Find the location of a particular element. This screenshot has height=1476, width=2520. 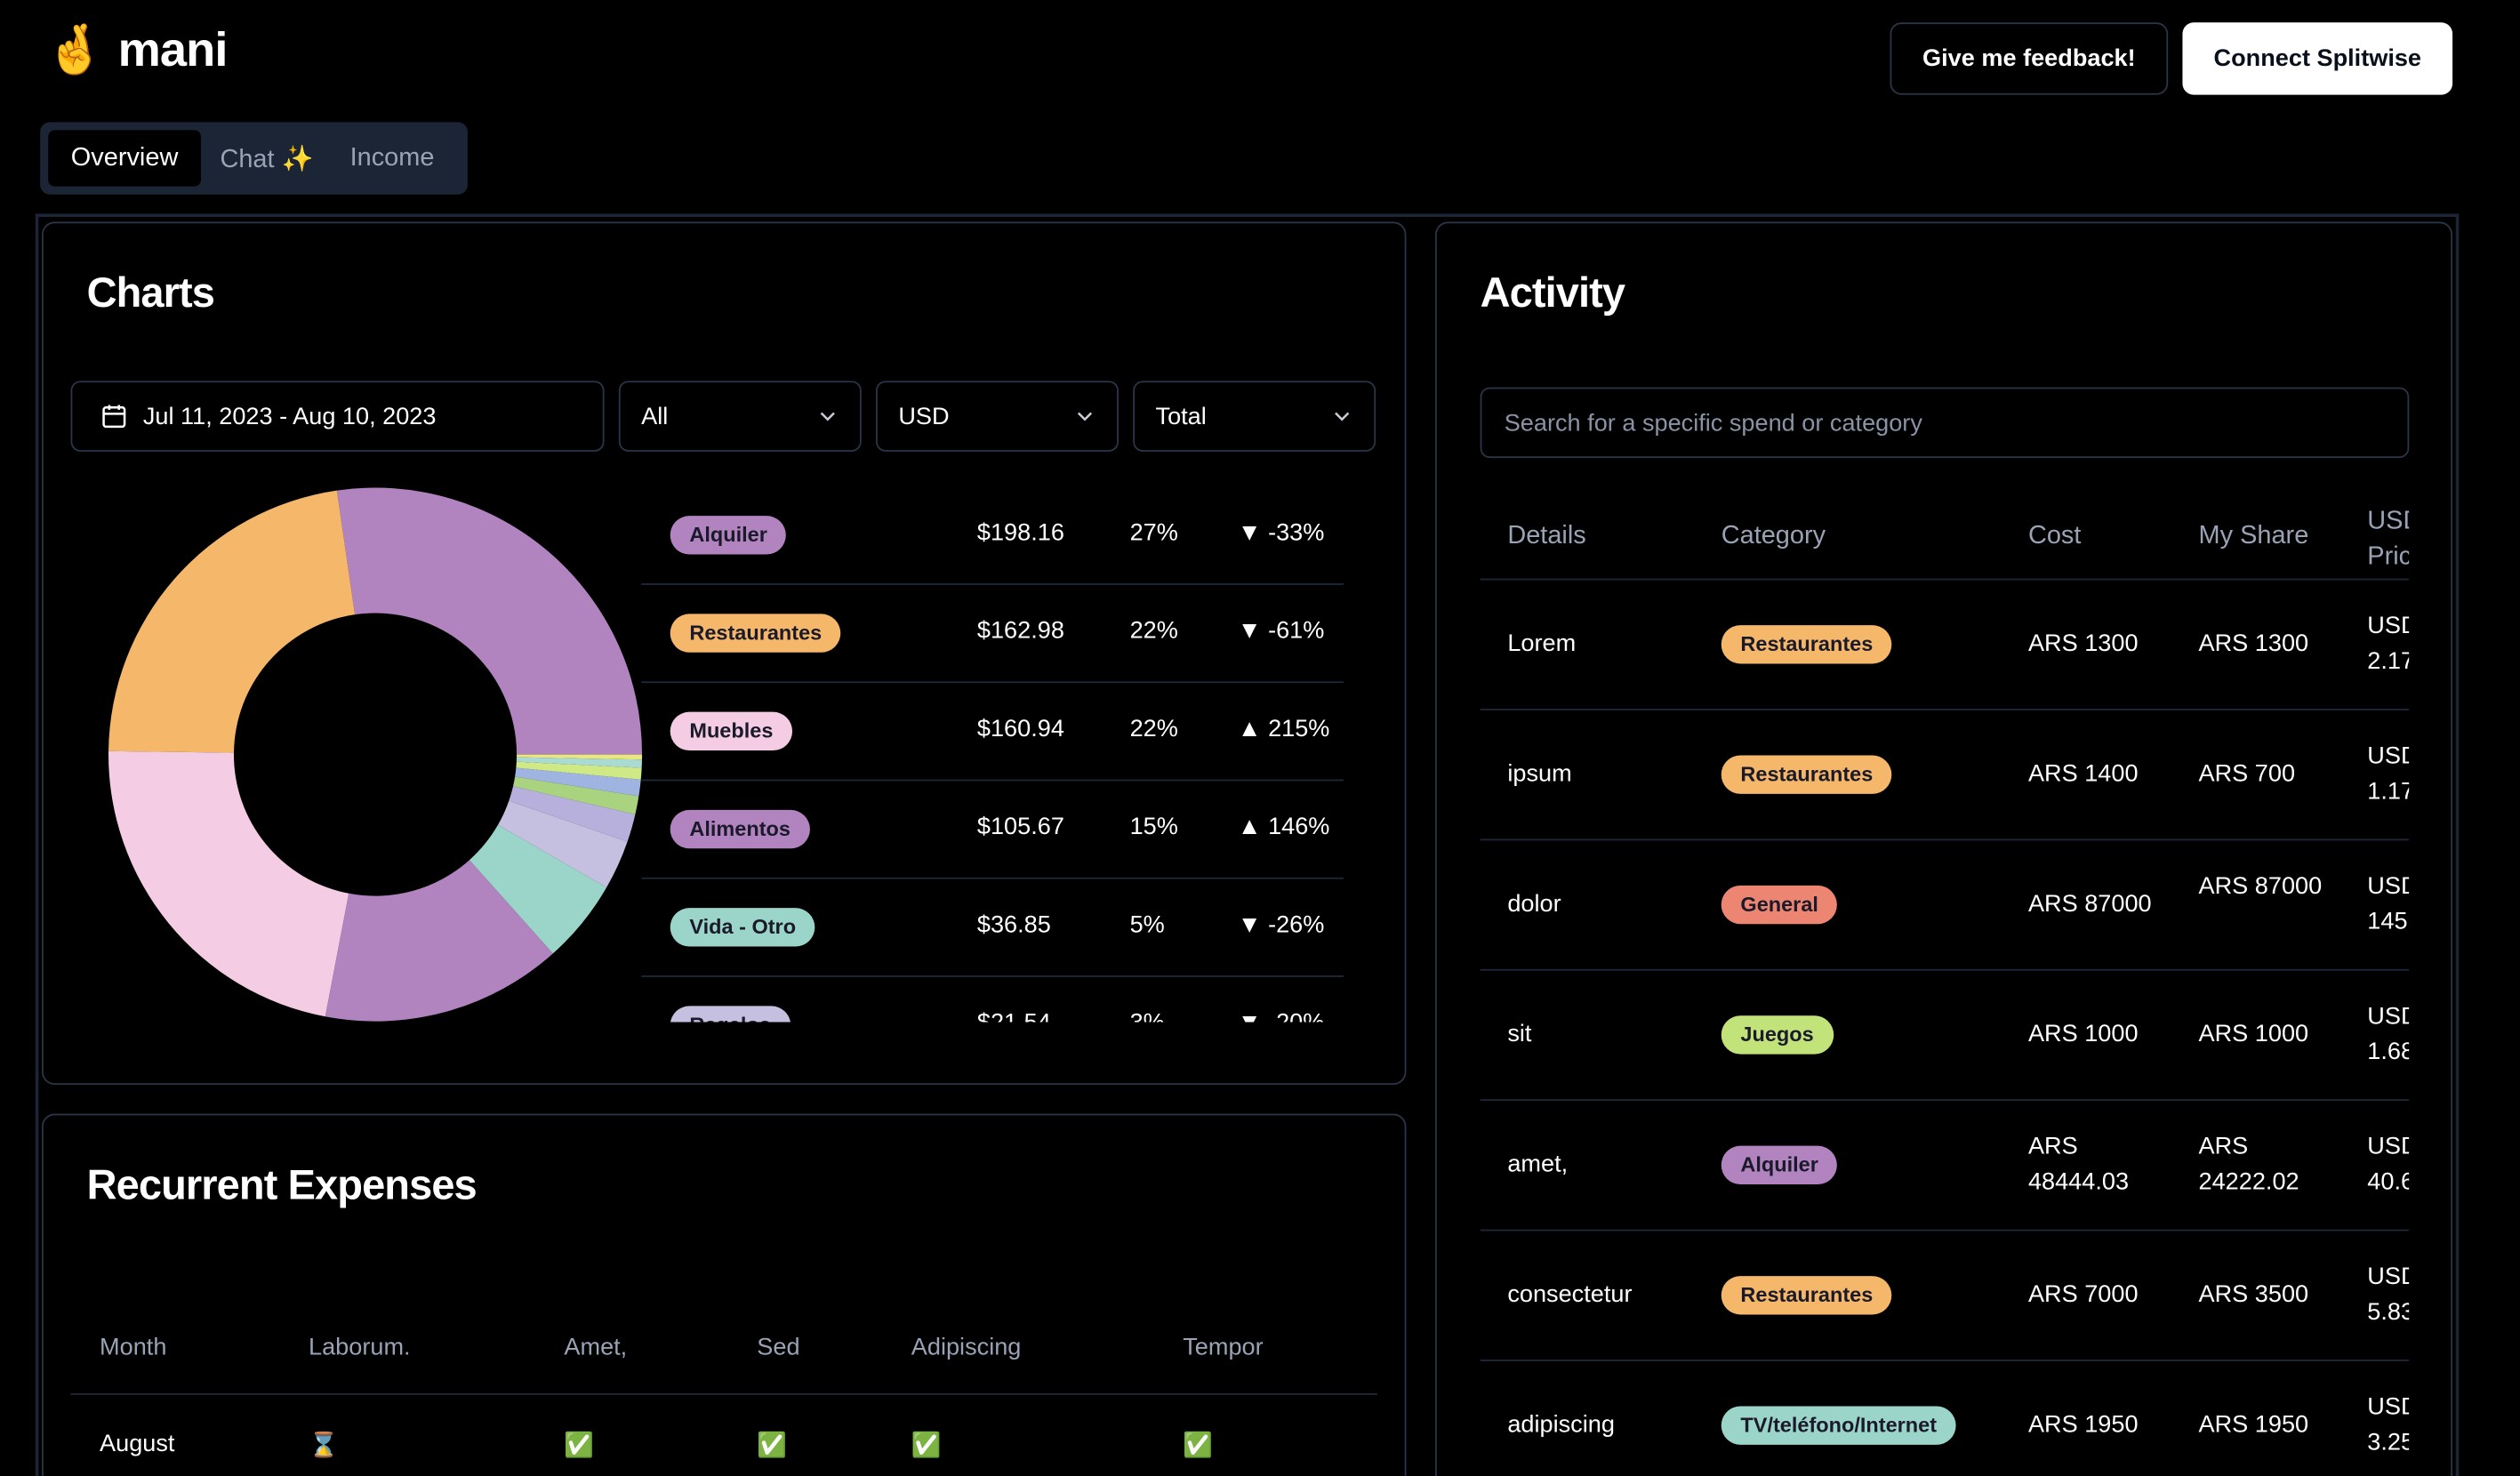

category-change: ▲ 146% is located at coordinates (1283, 827).